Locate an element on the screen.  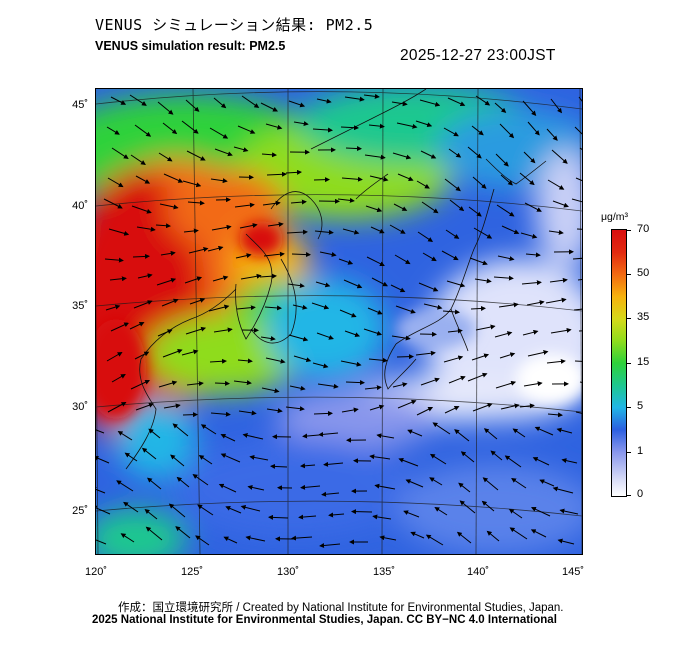
colorbar-label-70: 70 is located at coordinates (643, 229).